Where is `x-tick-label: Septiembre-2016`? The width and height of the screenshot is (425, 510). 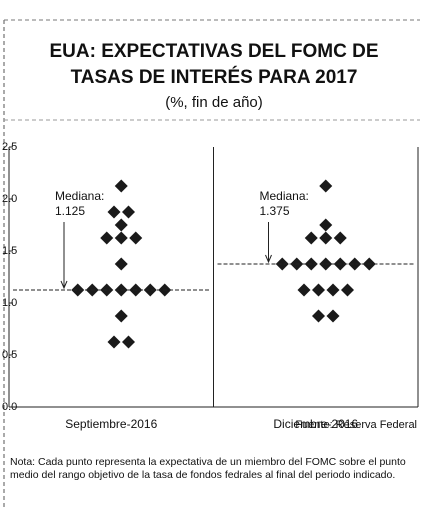
x-tick-label: Septiembre-2016 is located at coordinates (111, 424).